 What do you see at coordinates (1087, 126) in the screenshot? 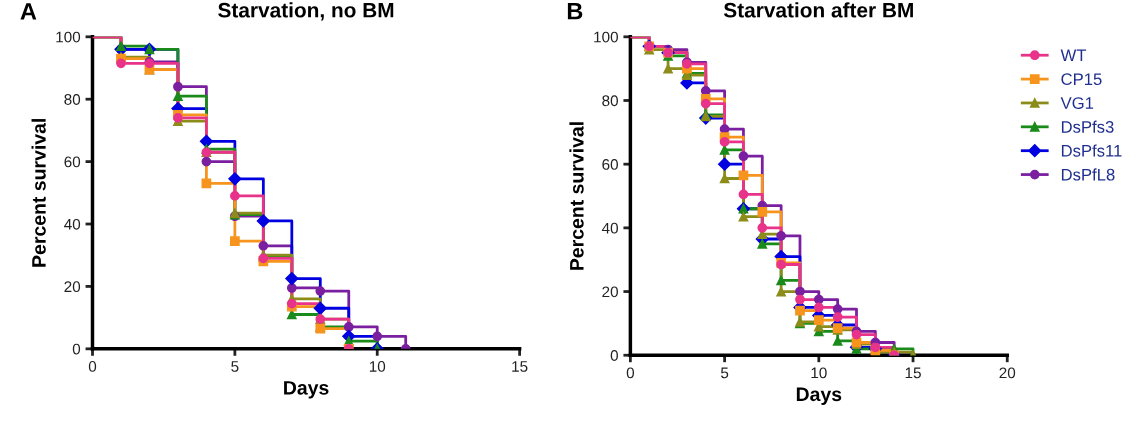
I see `legend-label: DsPfs3` at bounding box center [1087, 126].